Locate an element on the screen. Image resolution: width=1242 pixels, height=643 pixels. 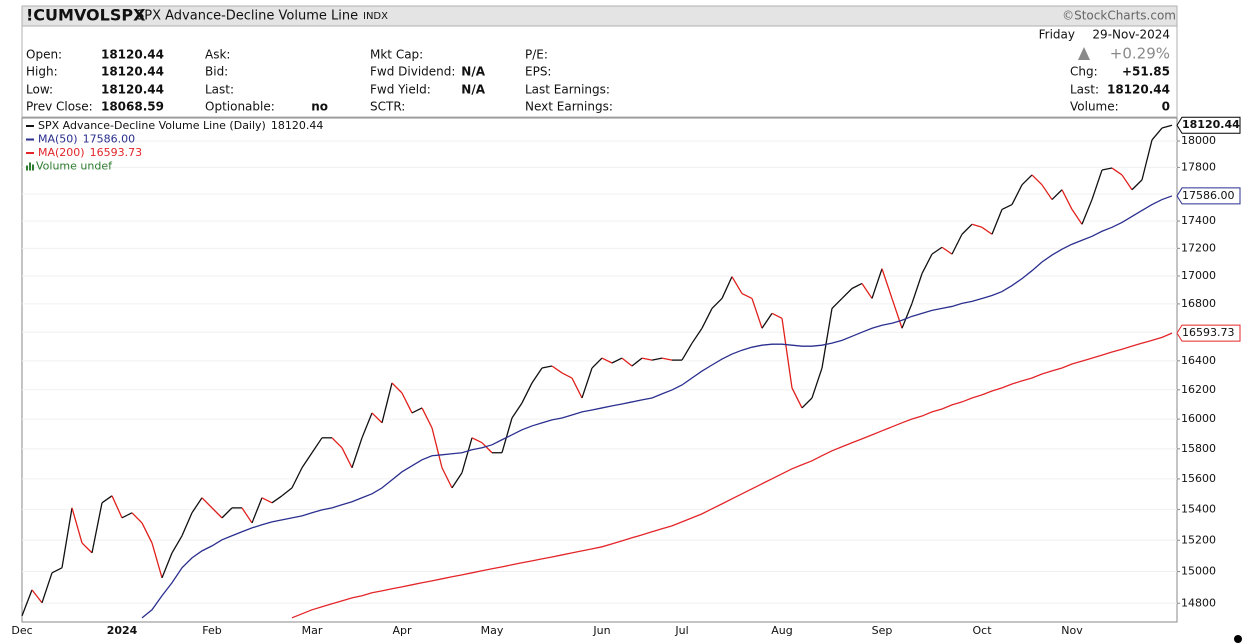
x-tick-label: Nov is located at coordinates (1072, 630).